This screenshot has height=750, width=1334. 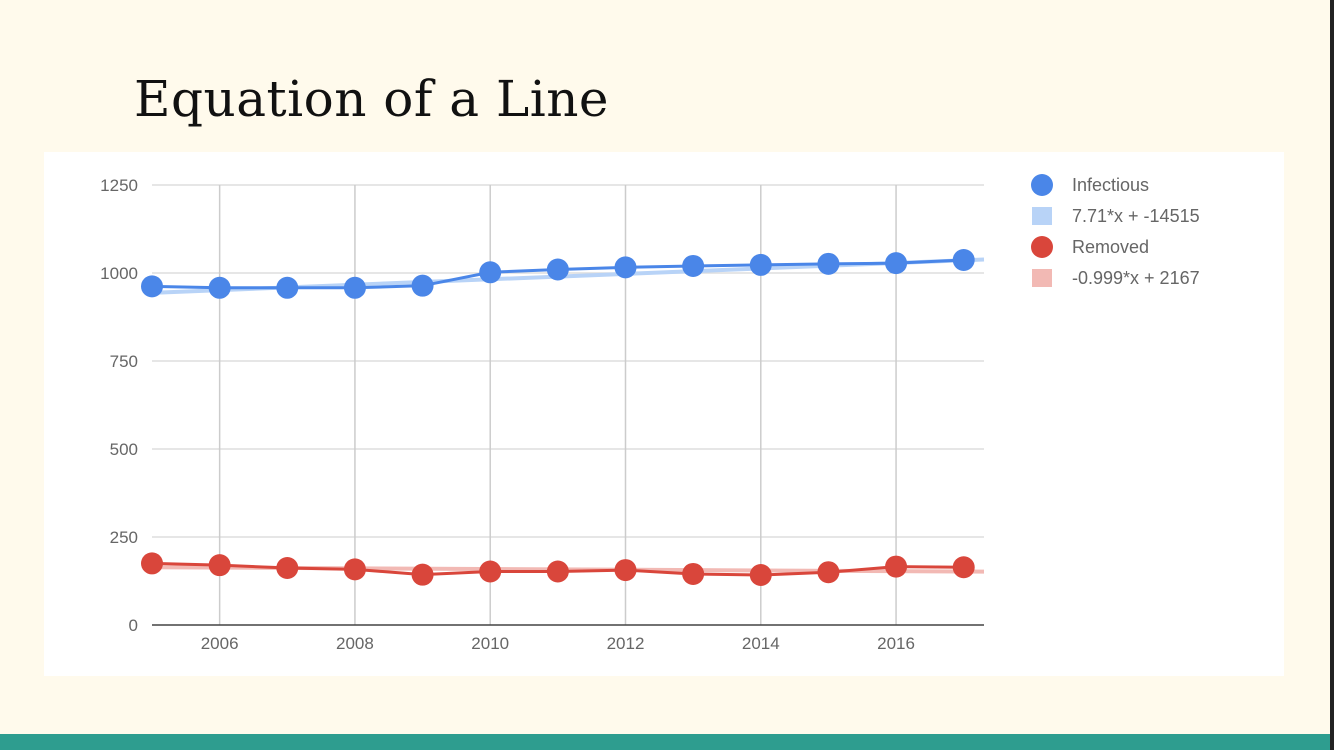 What do you see at coordinates (220, 643) in the screenshot?
I see `x-tick-label: 2006` at bounding box center [220, 643].